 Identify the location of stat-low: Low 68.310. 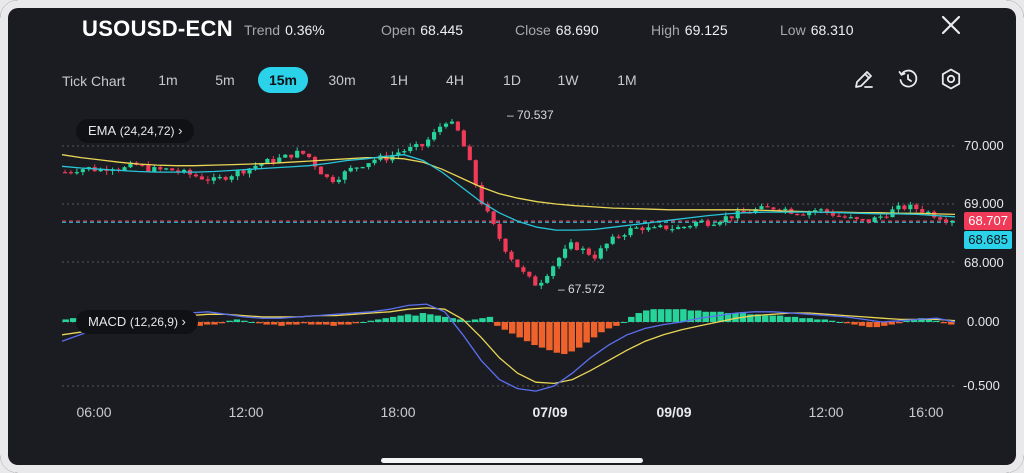
(817, 30).